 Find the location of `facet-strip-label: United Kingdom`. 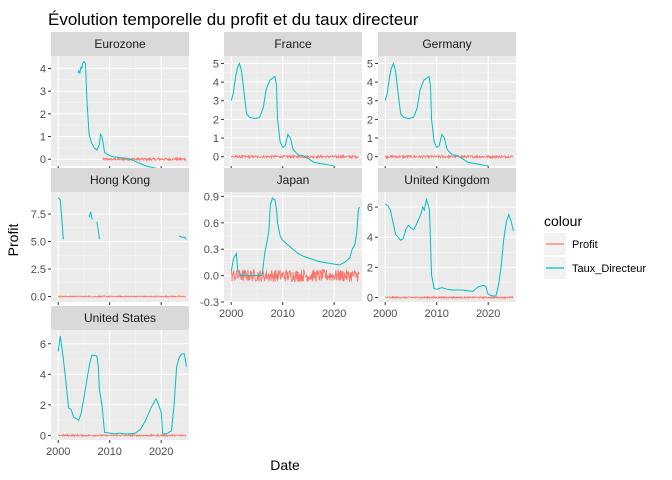

facet-strip-label: United Kingdom is located at coordinates (446, 180).